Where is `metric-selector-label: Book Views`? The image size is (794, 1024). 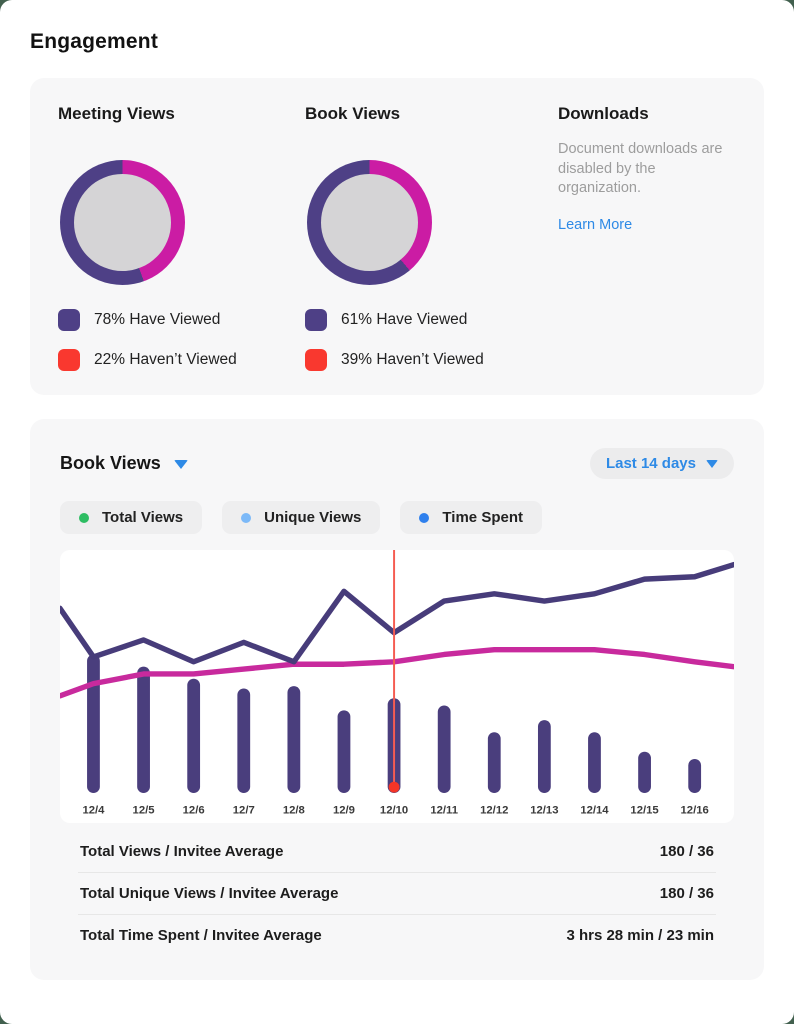
metric-selector-label: Book Views is located at coordinates (110, 462).